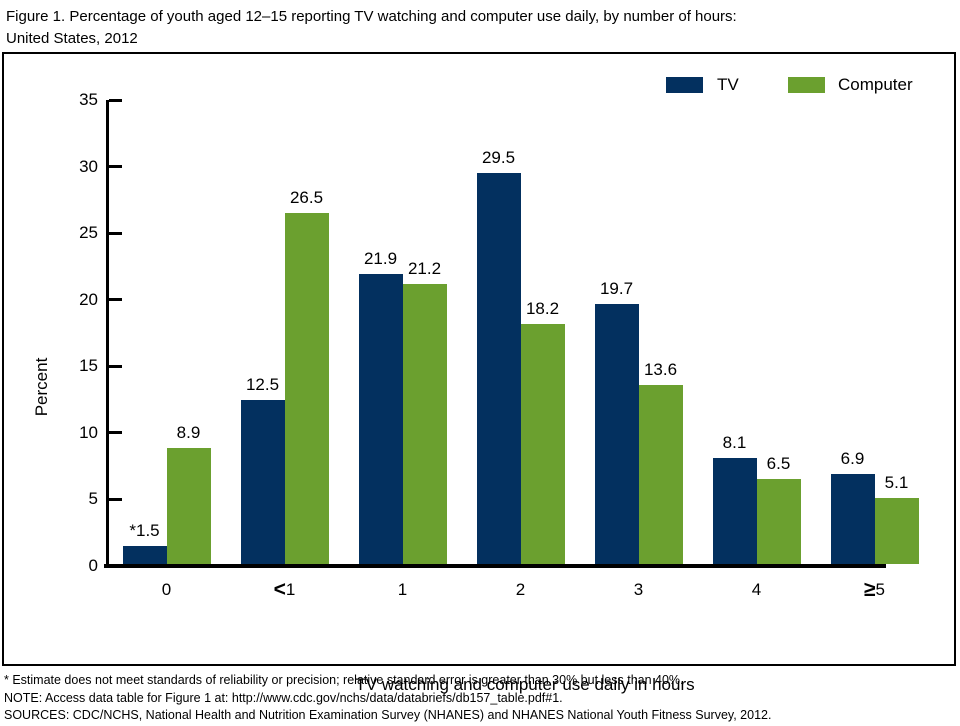  Describe the element at coordinates (616, 288) in the screenshot. I see `bar-value-label: 19.7` at that location.